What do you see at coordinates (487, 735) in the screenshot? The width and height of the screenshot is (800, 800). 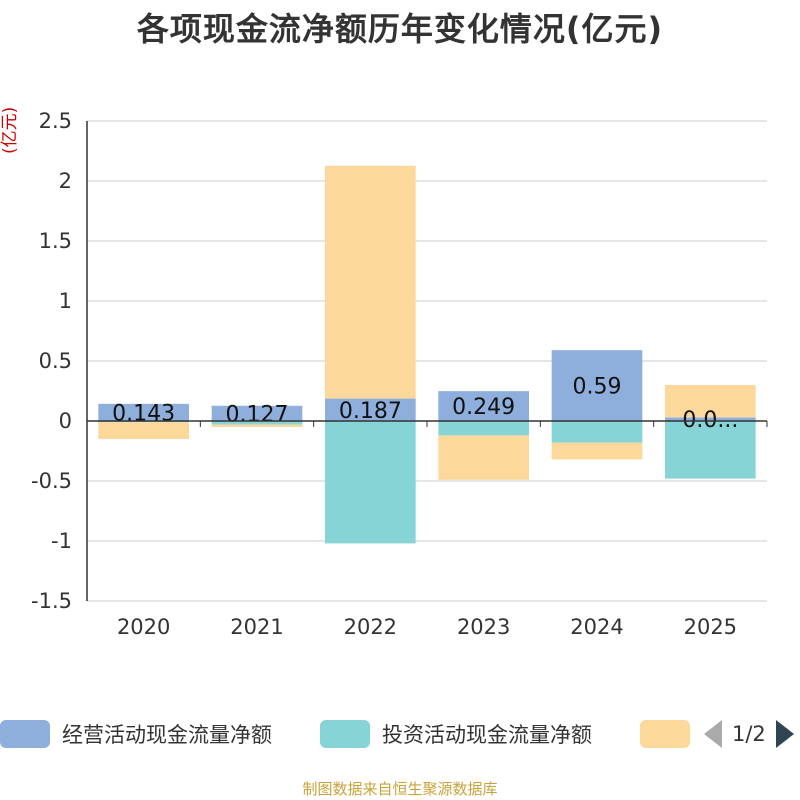 I see `legend-label-investing: 投资活动现金流量净额` at bounding box center [487, 735].